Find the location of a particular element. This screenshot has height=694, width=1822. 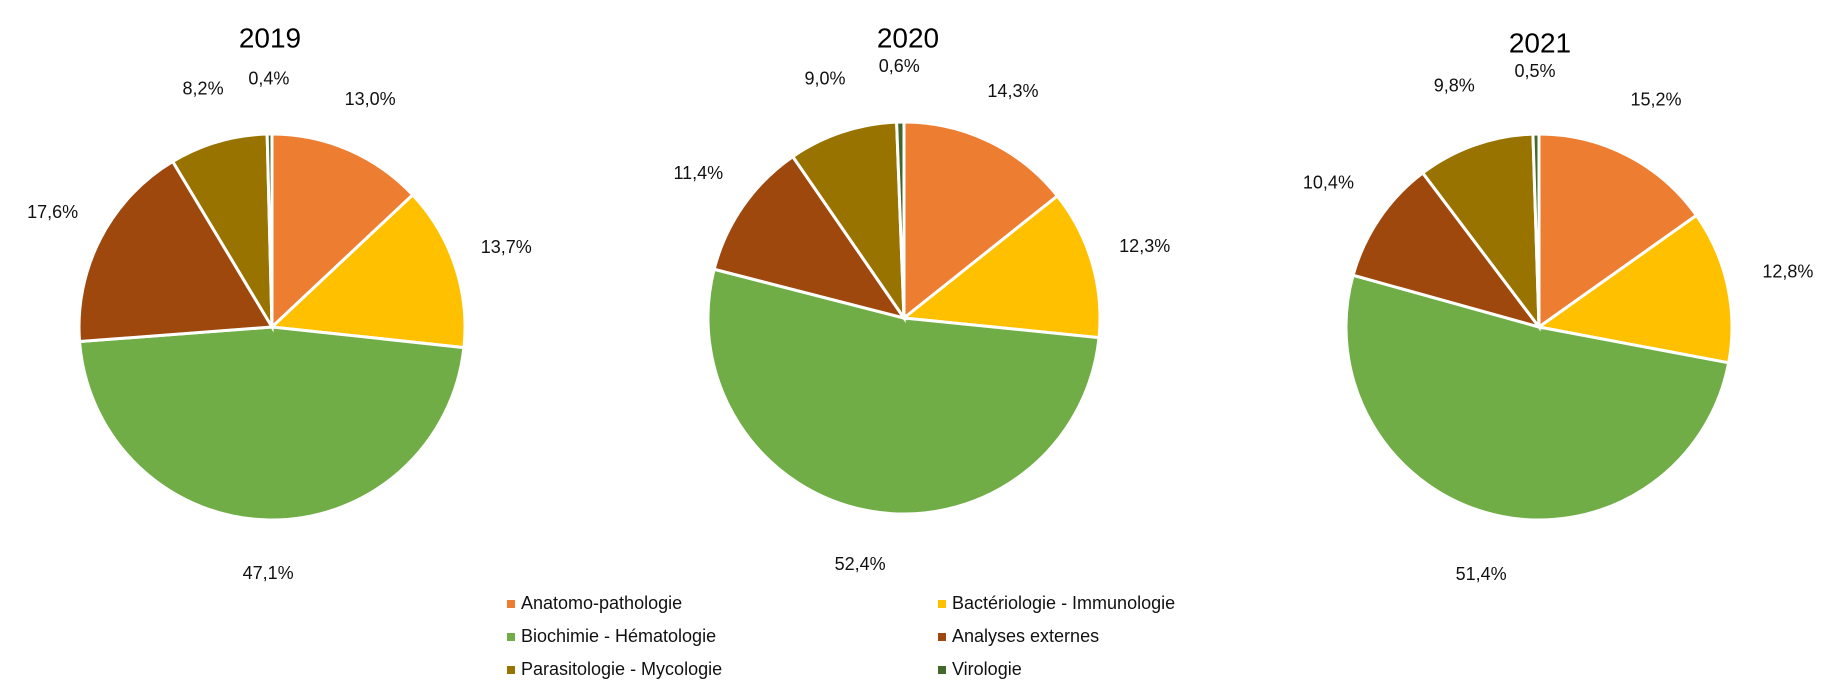

slice-value-label: 9,8% is located at coordinates (1454, 85).